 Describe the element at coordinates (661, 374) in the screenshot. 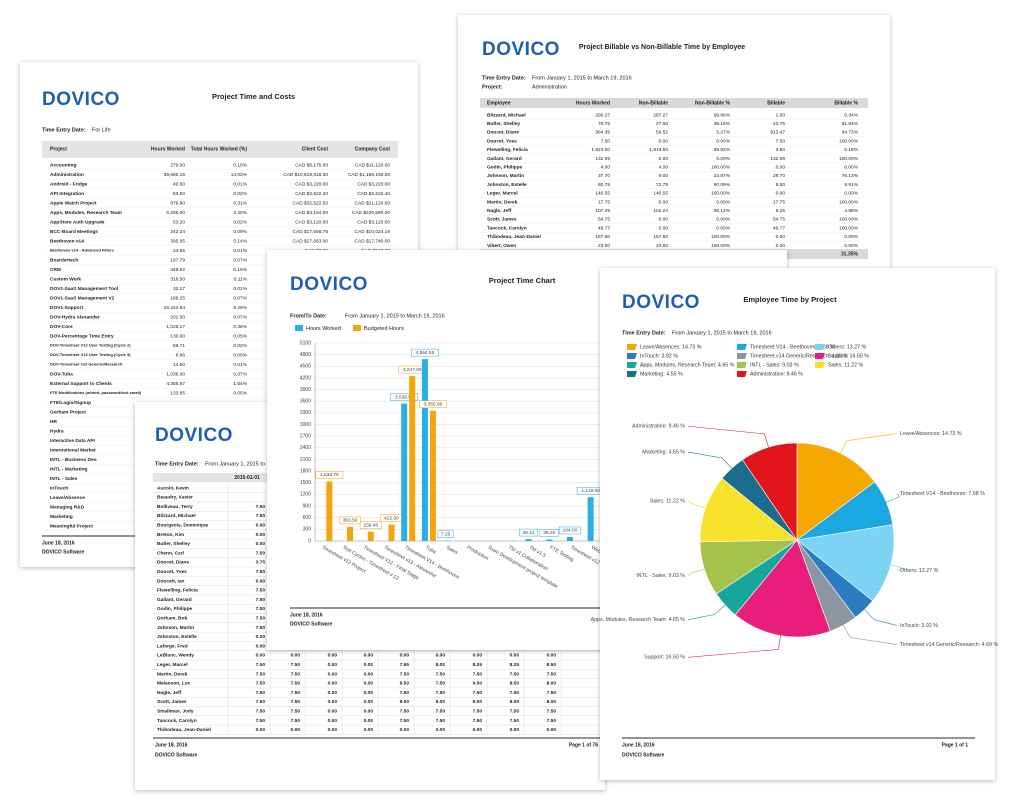

I see `legend-label: Marketing: 4.55 %` at that location.